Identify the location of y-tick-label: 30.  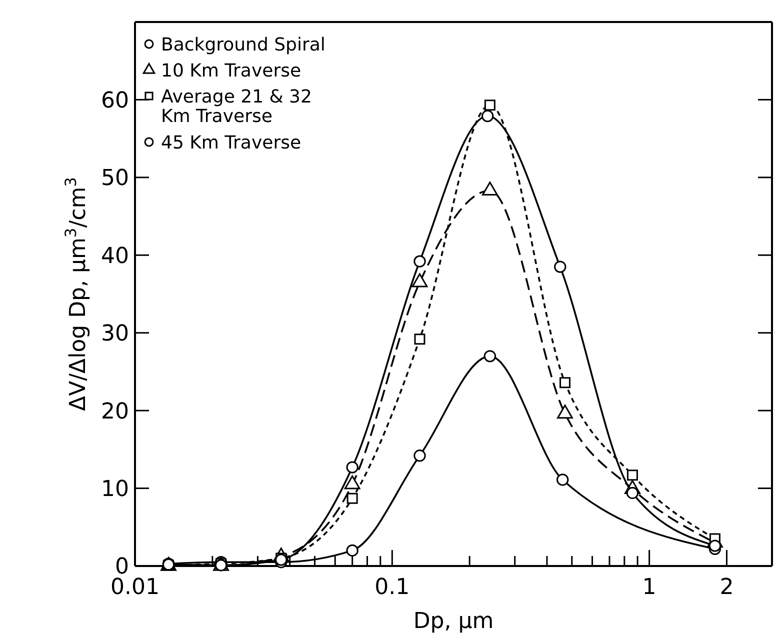
(115, 334).